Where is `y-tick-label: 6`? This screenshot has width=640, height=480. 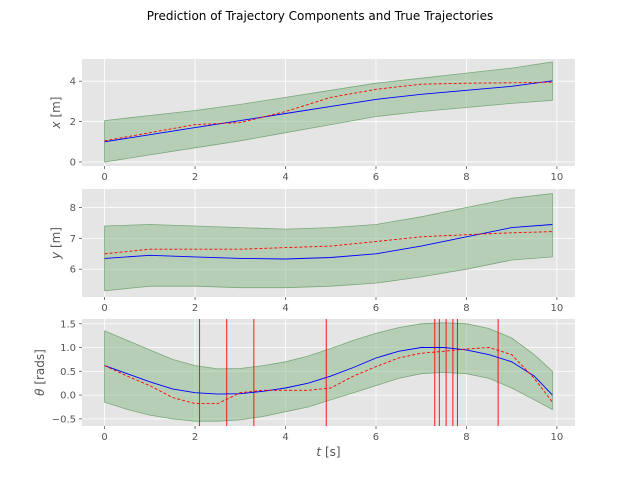
y-tick-label: 6 is located at coordinates (73, 270).